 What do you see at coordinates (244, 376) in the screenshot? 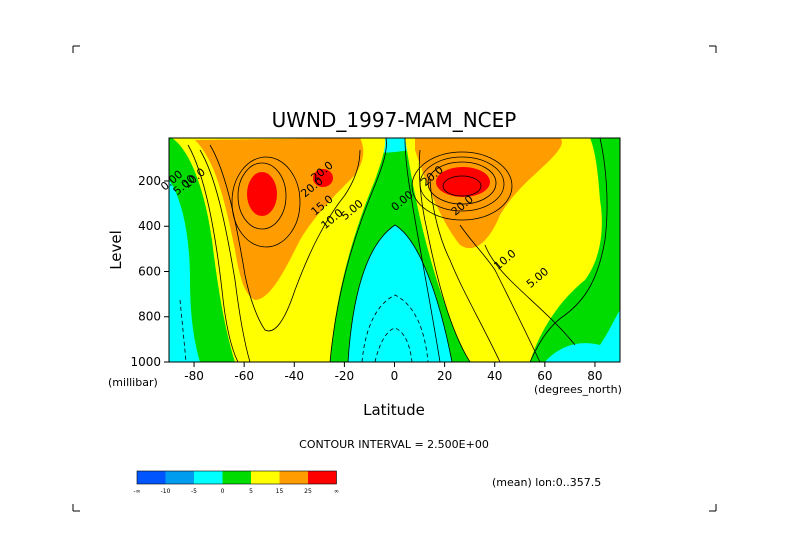
I see `x-tick-label: -60` at bounding box center [244, 376].